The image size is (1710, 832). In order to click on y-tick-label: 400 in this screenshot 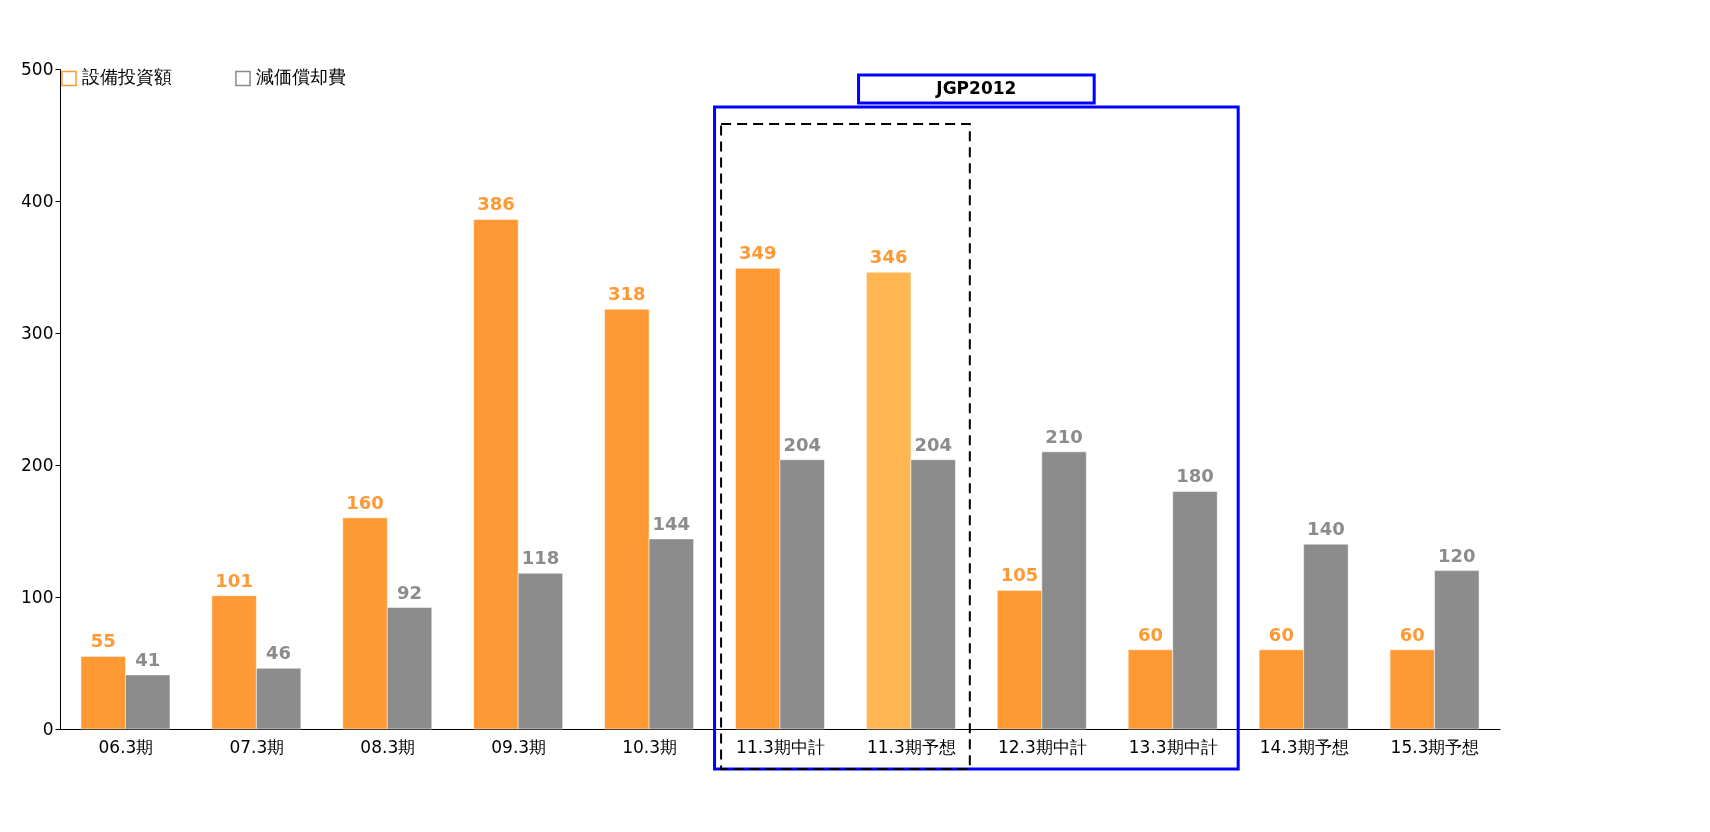, I will do `click(37, 200)`.